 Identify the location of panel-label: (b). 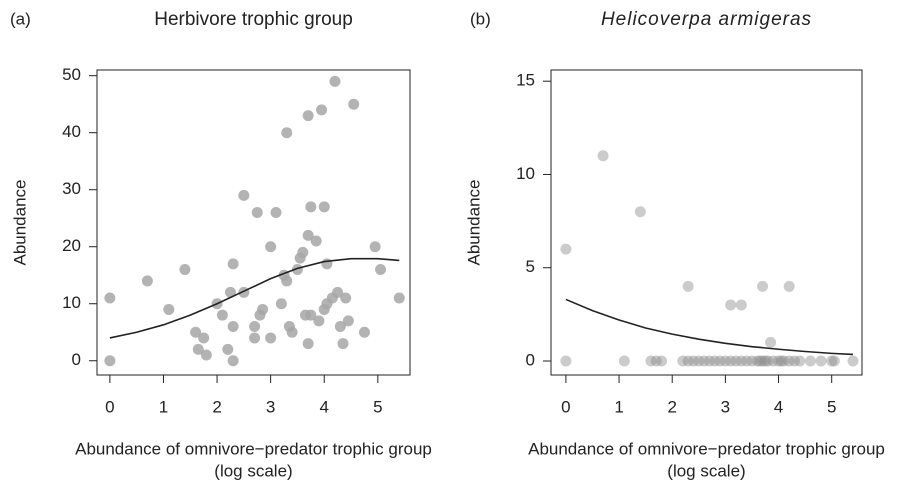
(480, 18).